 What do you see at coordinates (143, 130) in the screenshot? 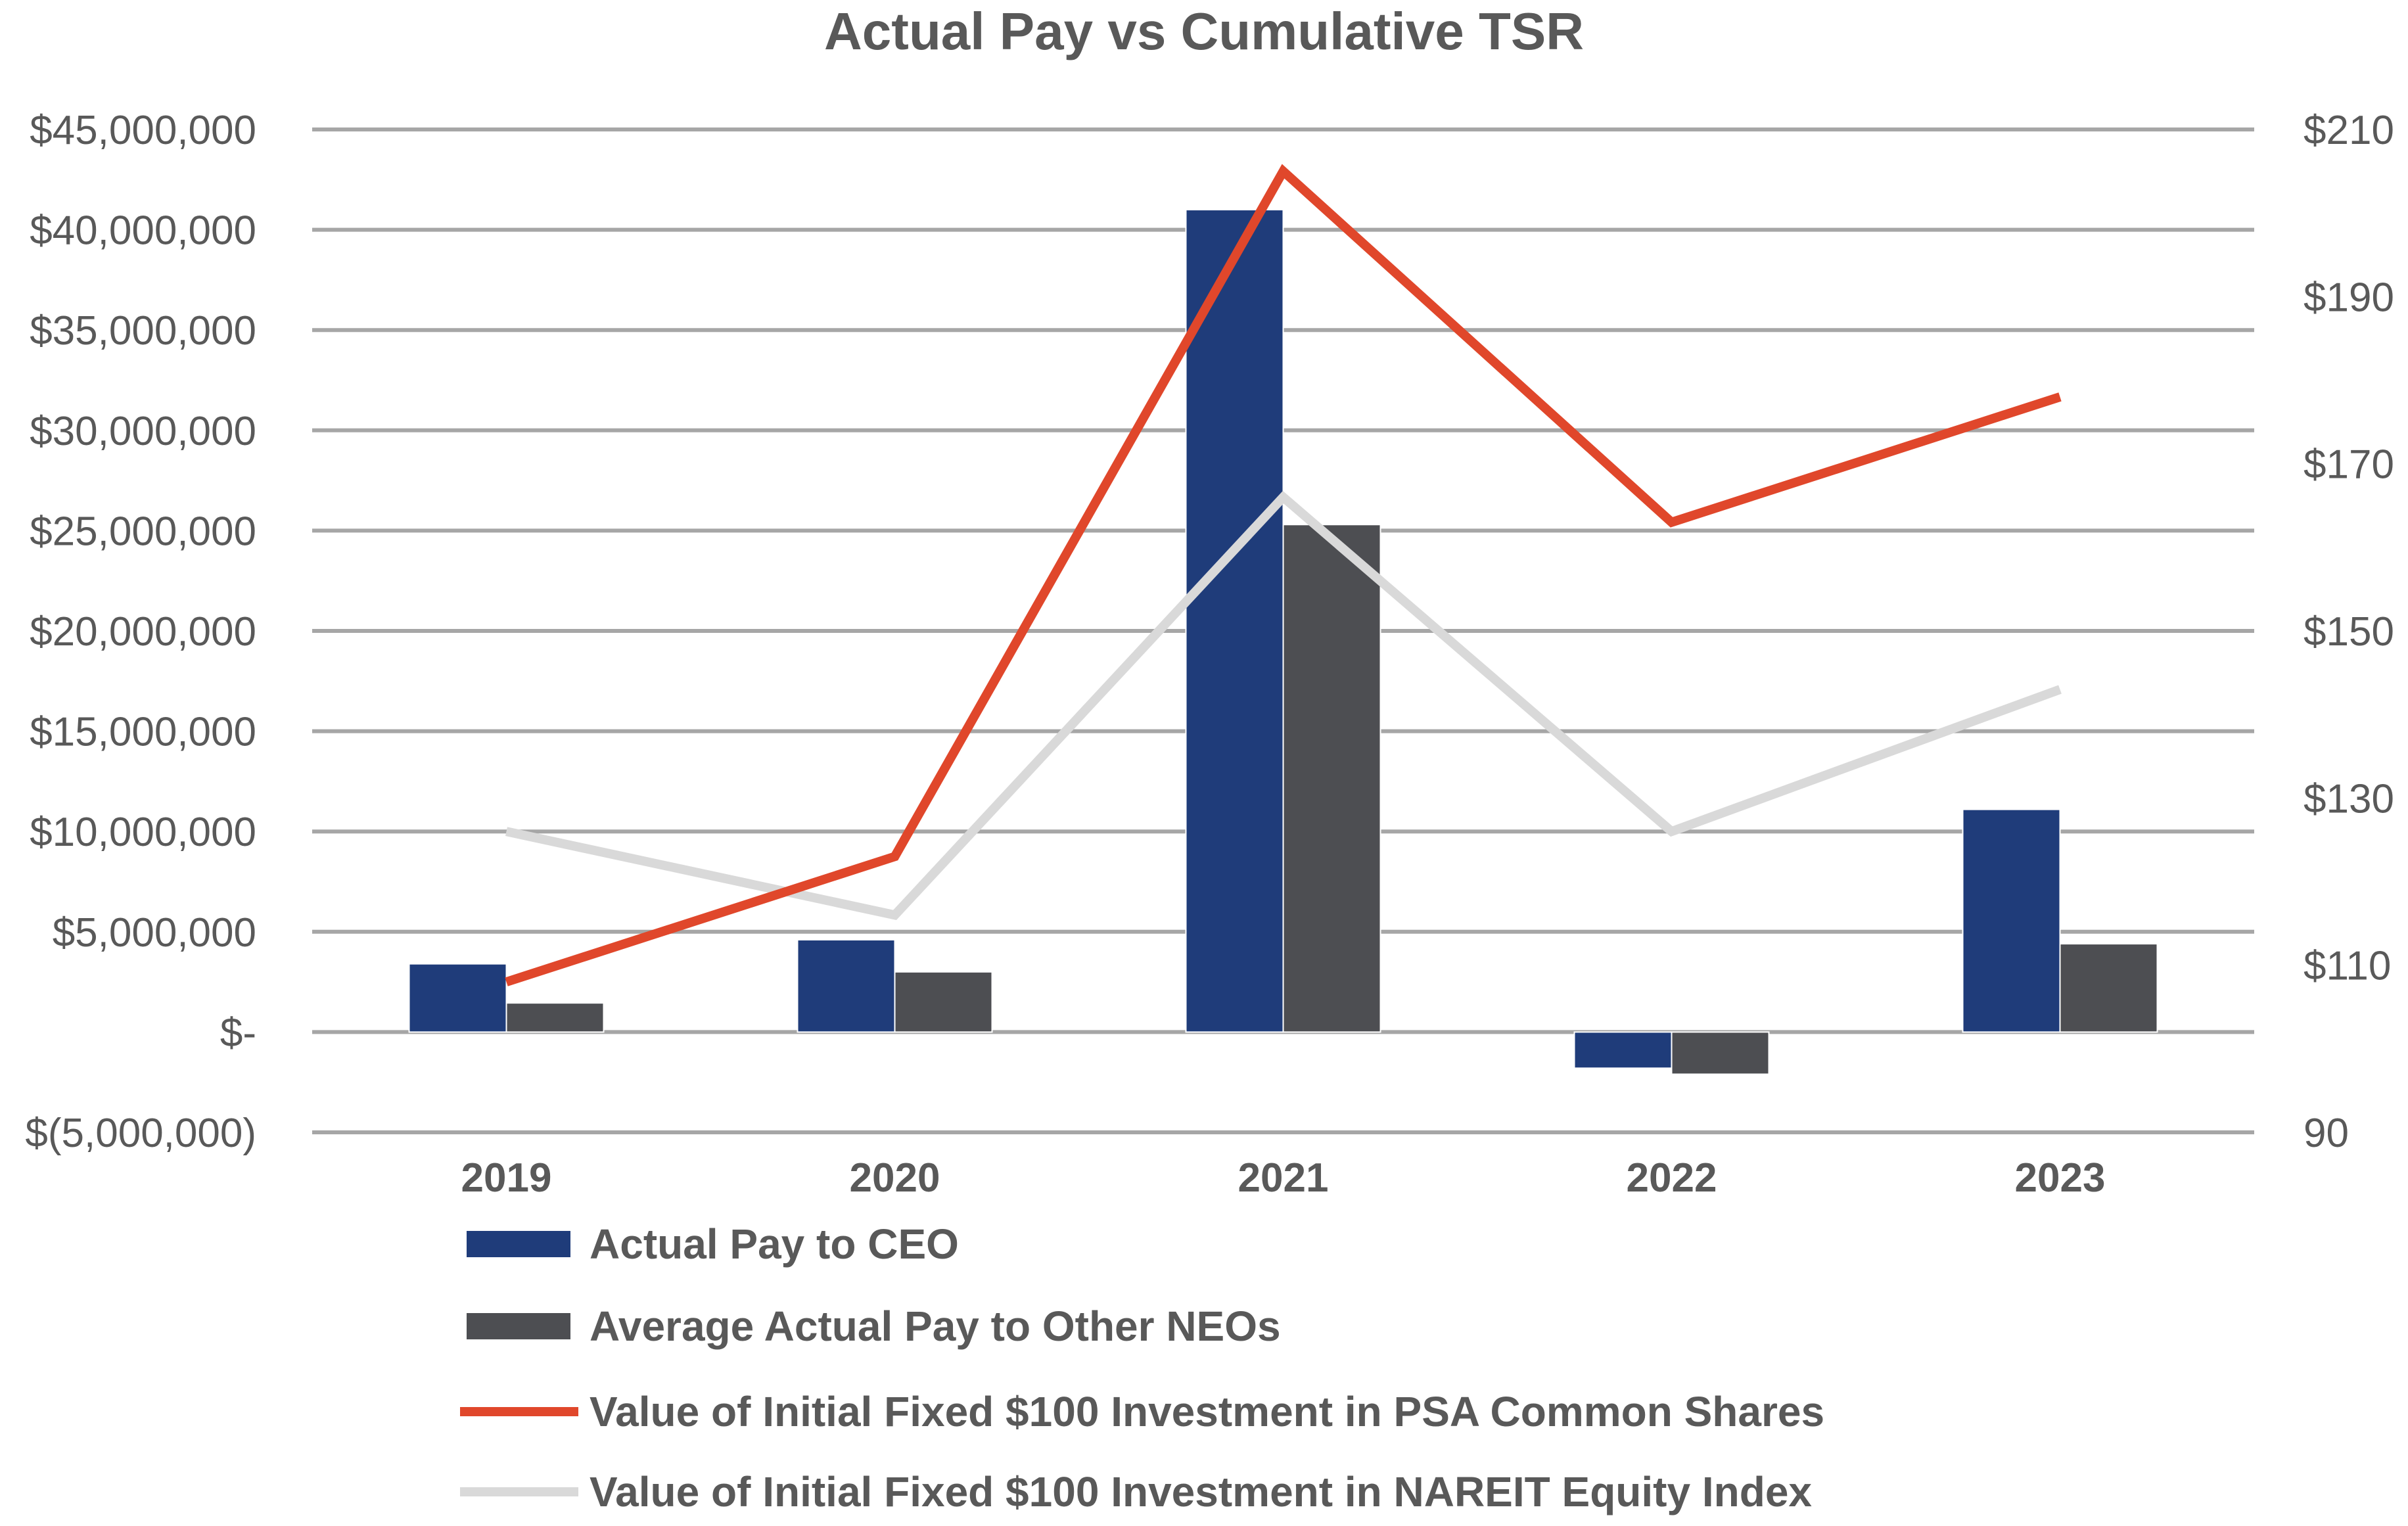
I see `left-tick-label: $45,000,000` at bounding box center [143, 130].